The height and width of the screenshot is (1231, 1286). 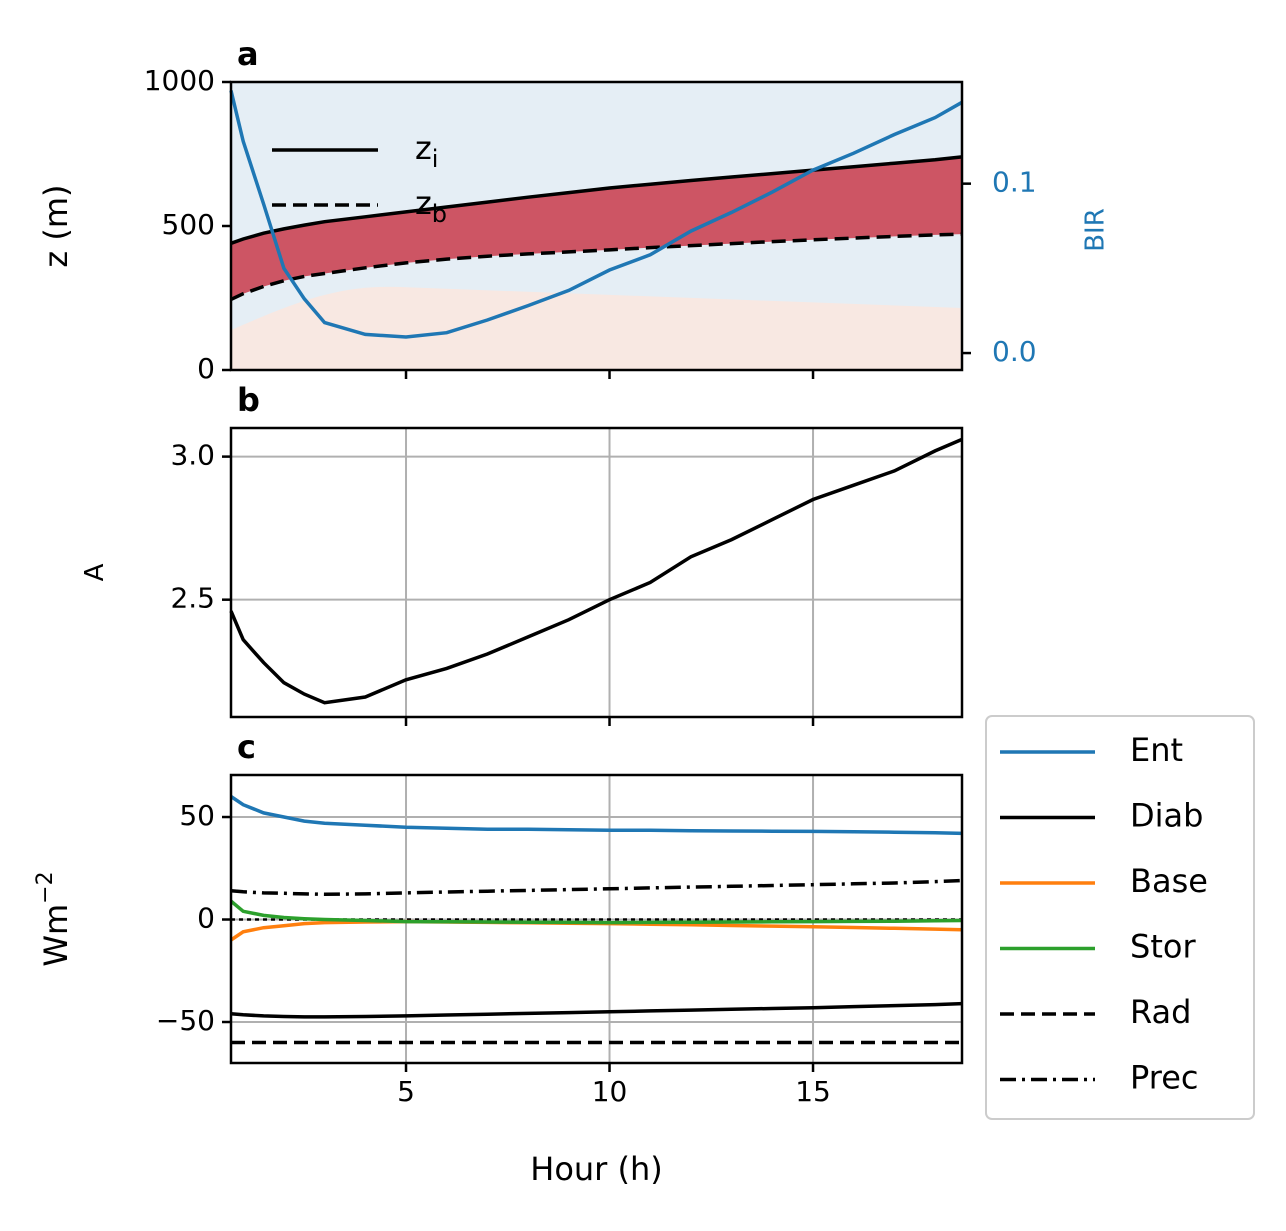 I want to click on panel-label: a, so click(x=248, y=54).